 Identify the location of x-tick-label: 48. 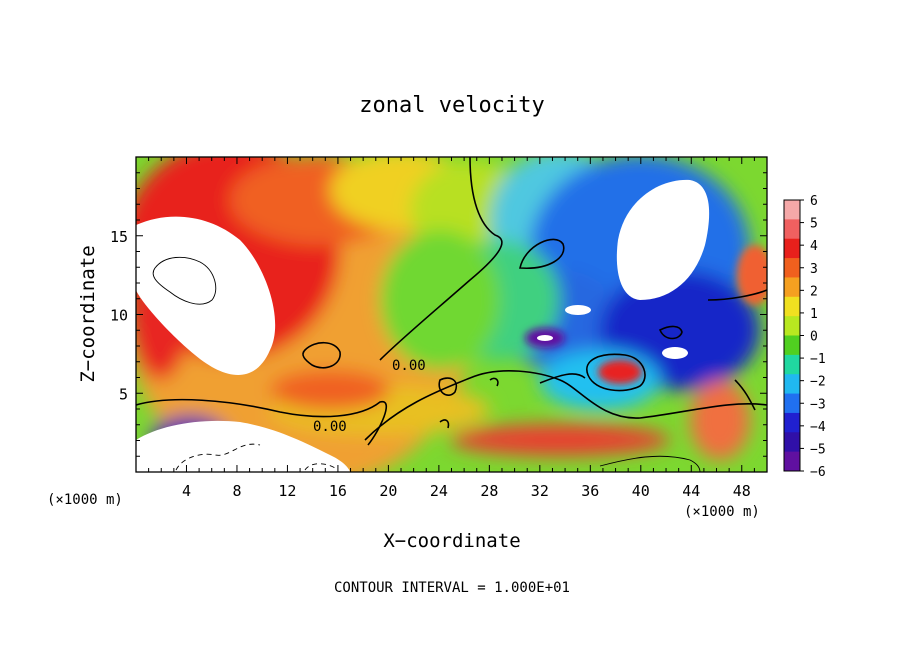
(742, 491).